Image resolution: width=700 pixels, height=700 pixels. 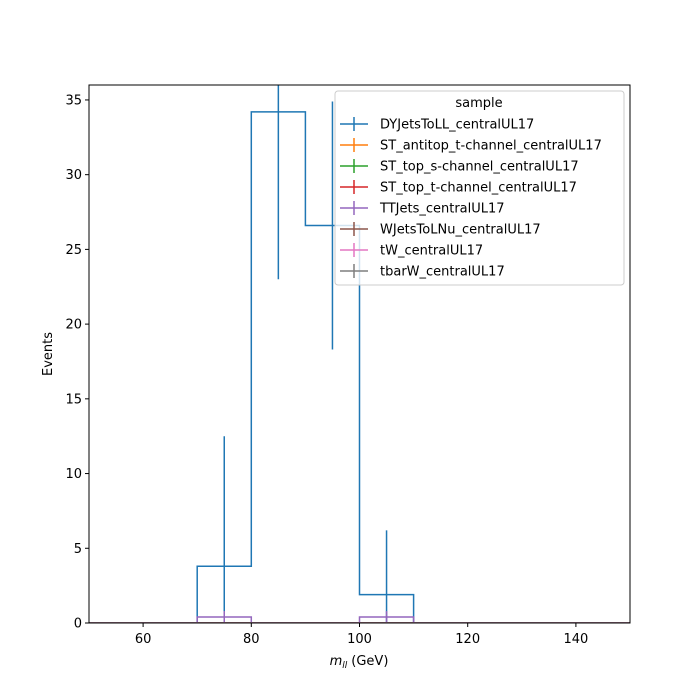 What do you see at coordinates (369, 661) in the screenshot?
I see `x-axis-label-unit: (GeV)` at bounding box center [369, 661].